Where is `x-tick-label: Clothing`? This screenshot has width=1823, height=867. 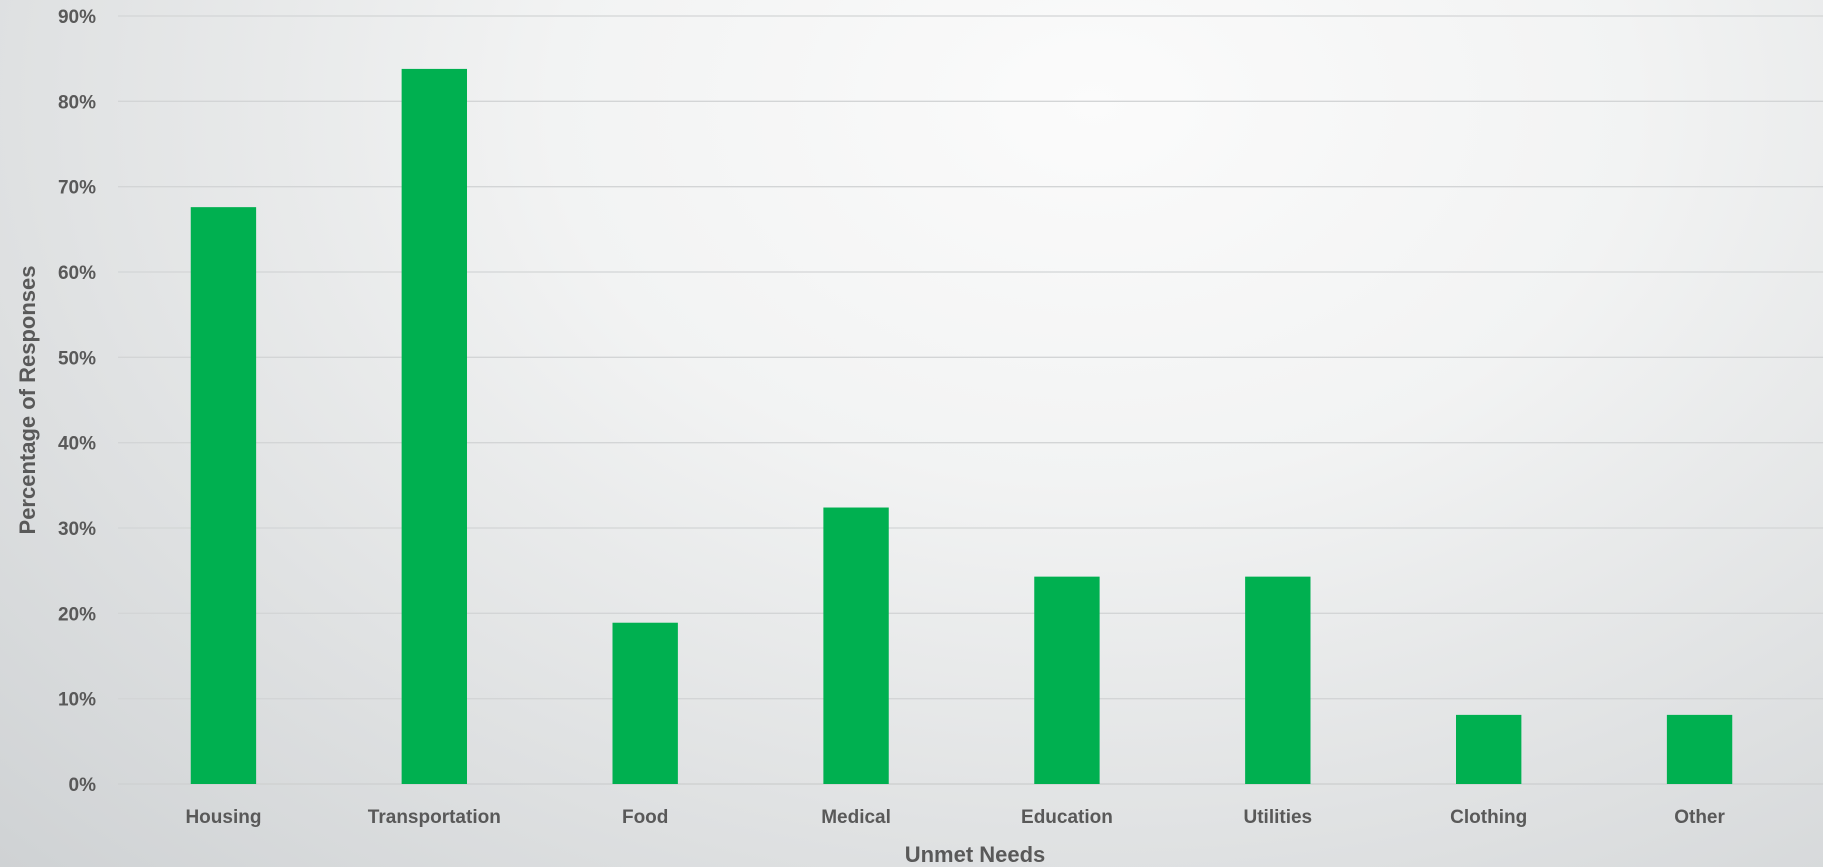 x-tick-label: Clothing is located at coordinates (1488, 817).